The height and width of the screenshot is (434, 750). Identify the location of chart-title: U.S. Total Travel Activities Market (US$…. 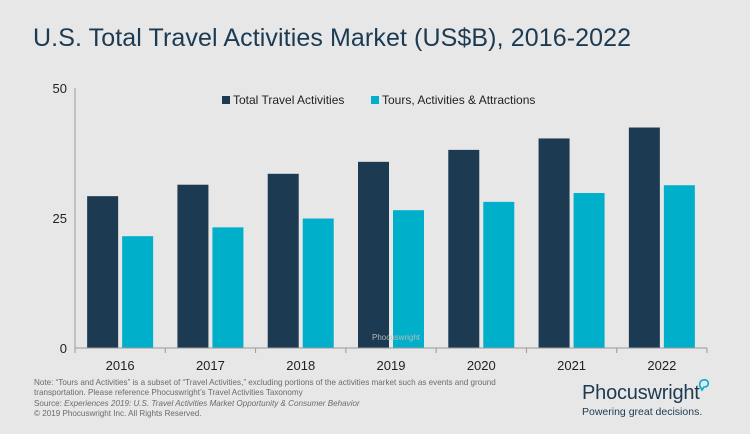
(332, 38).